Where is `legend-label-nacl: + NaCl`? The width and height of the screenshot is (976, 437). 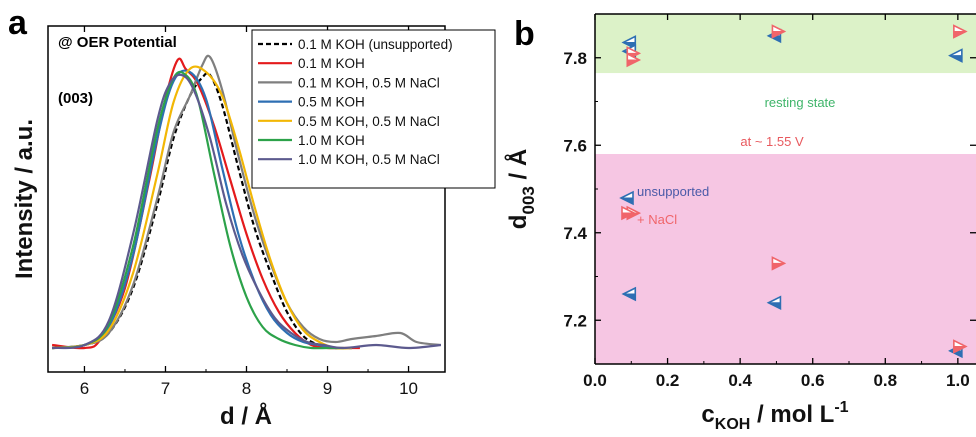 legend-label-nacl: + NaCl is located at coordinates (657, 219).